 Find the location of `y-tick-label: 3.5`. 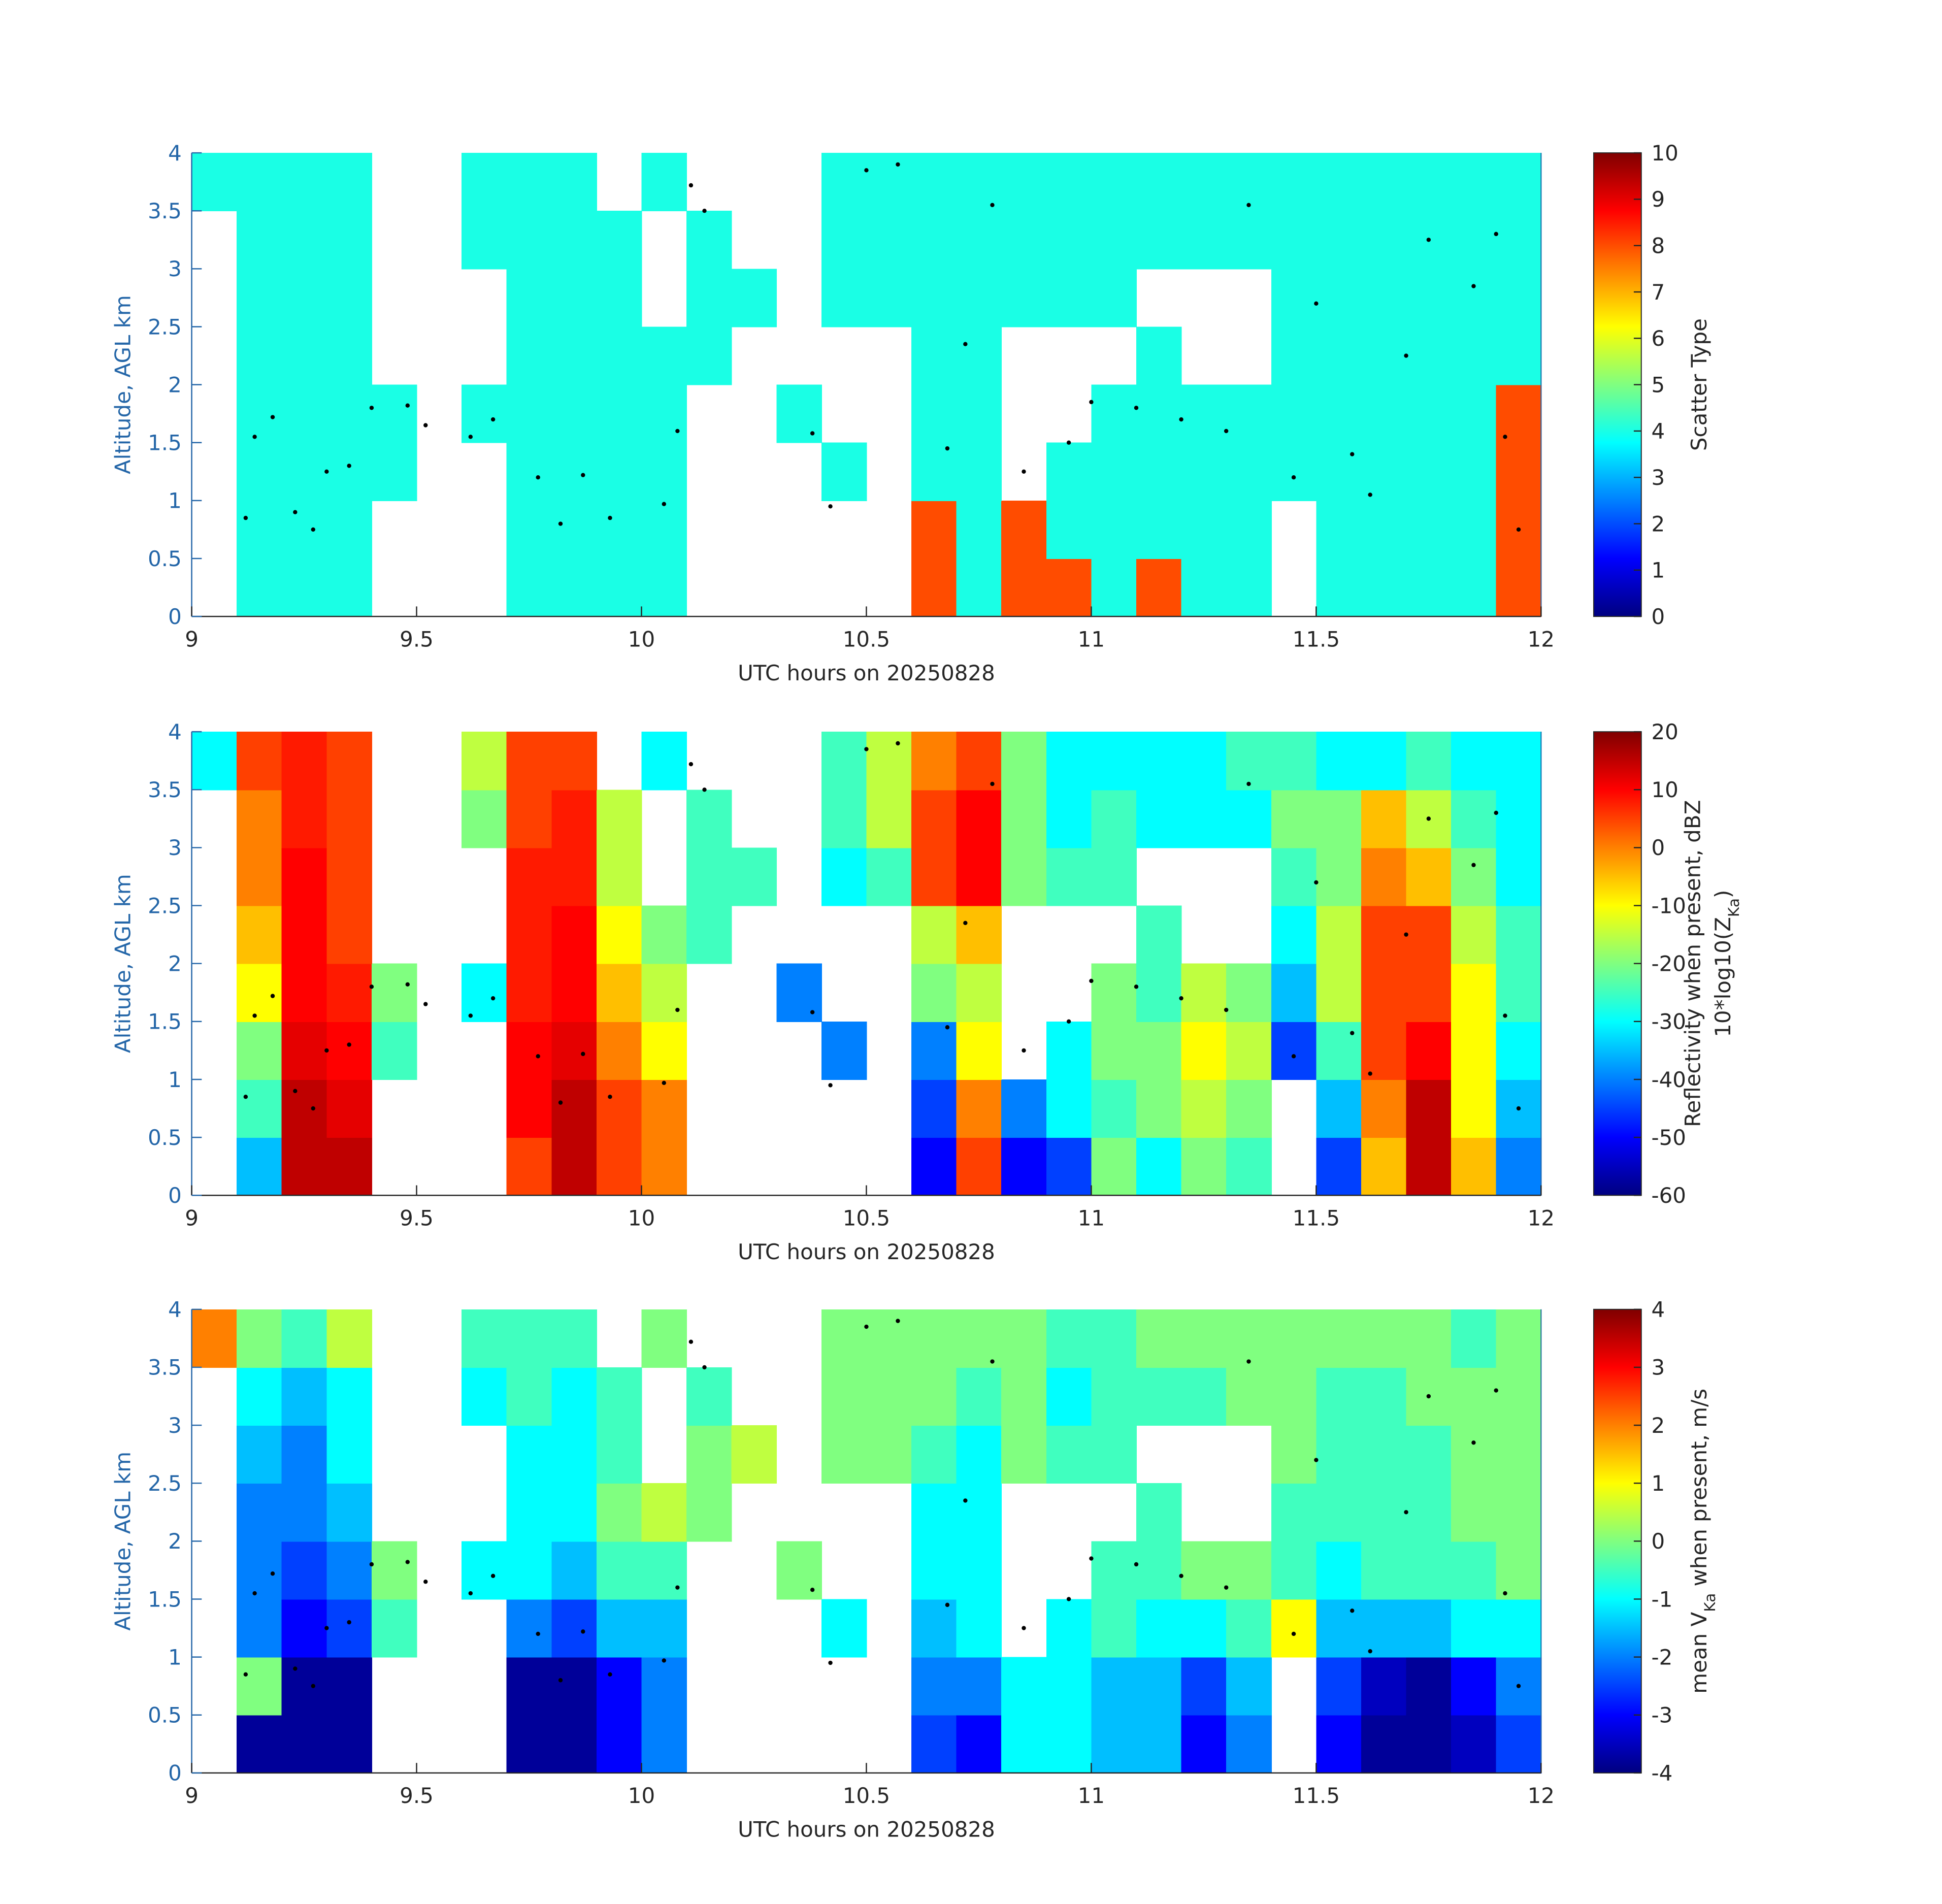

y-tick-label: 3.5 is located at coordinates (165, 211).